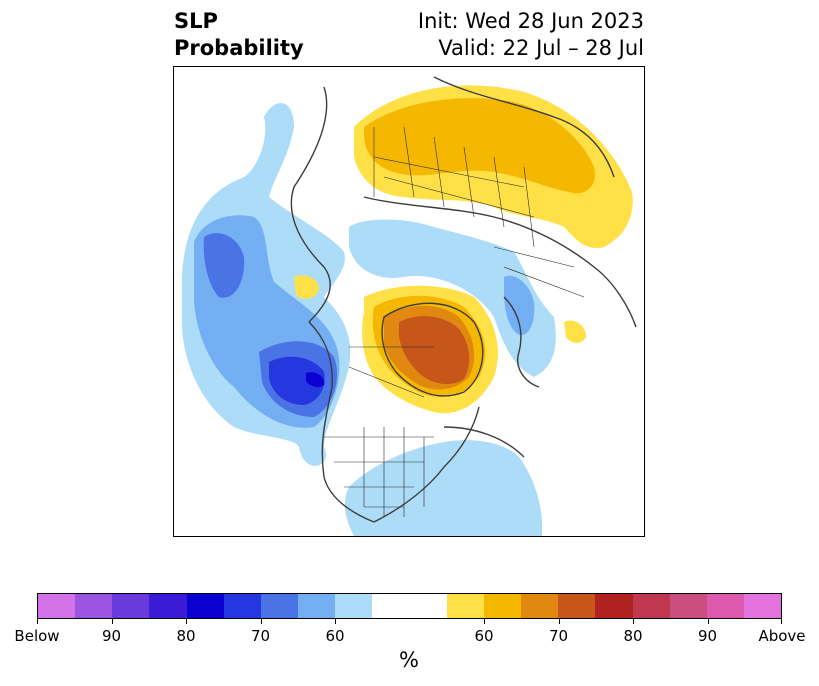 The image size is (819, 686). Describe the element at coordinates (541, 48) in the screenshot. I see `valid-range: Valid: 22 Jul – 28 Jul` at that location.